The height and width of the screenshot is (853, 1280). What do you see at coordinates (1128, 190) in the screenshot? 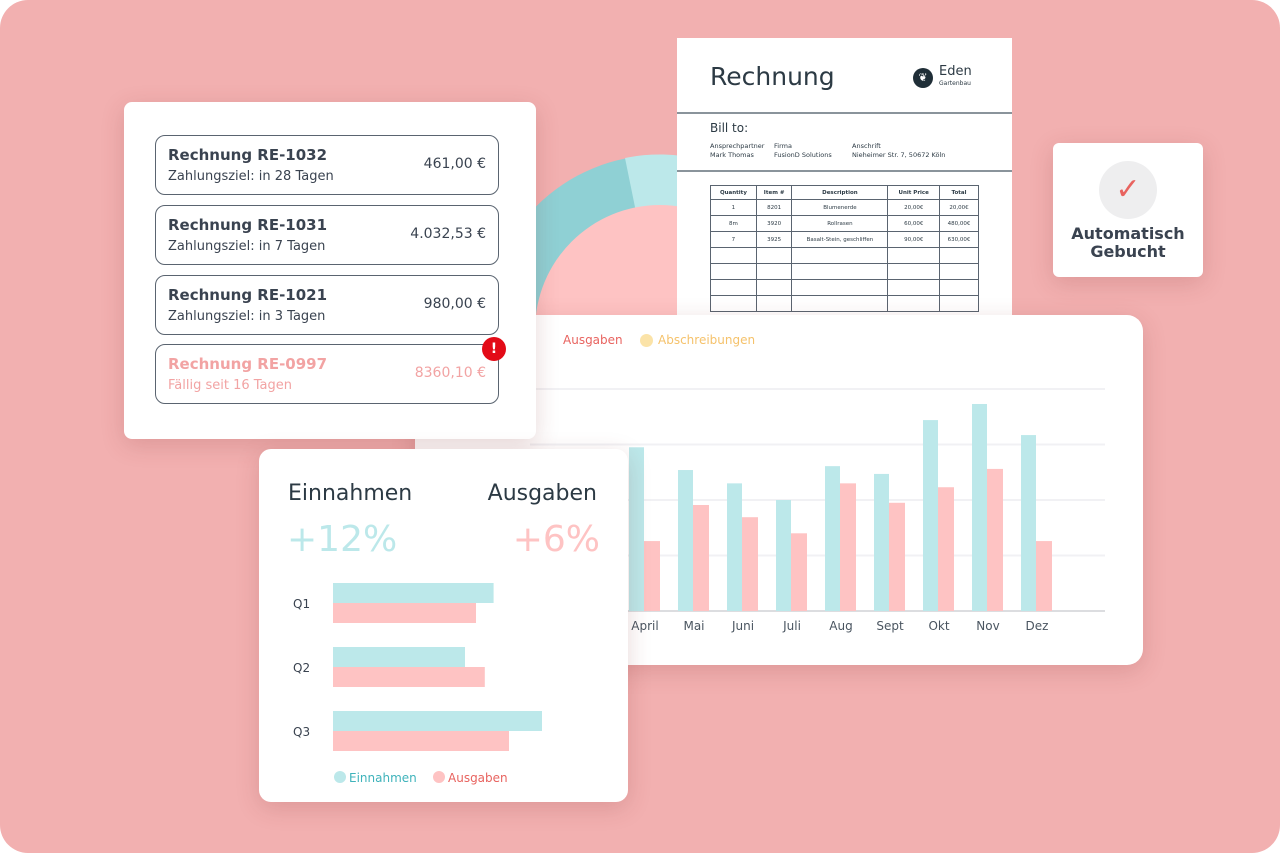
I see `checkmark-icon: ✓` at bounding box center [1128, 190].